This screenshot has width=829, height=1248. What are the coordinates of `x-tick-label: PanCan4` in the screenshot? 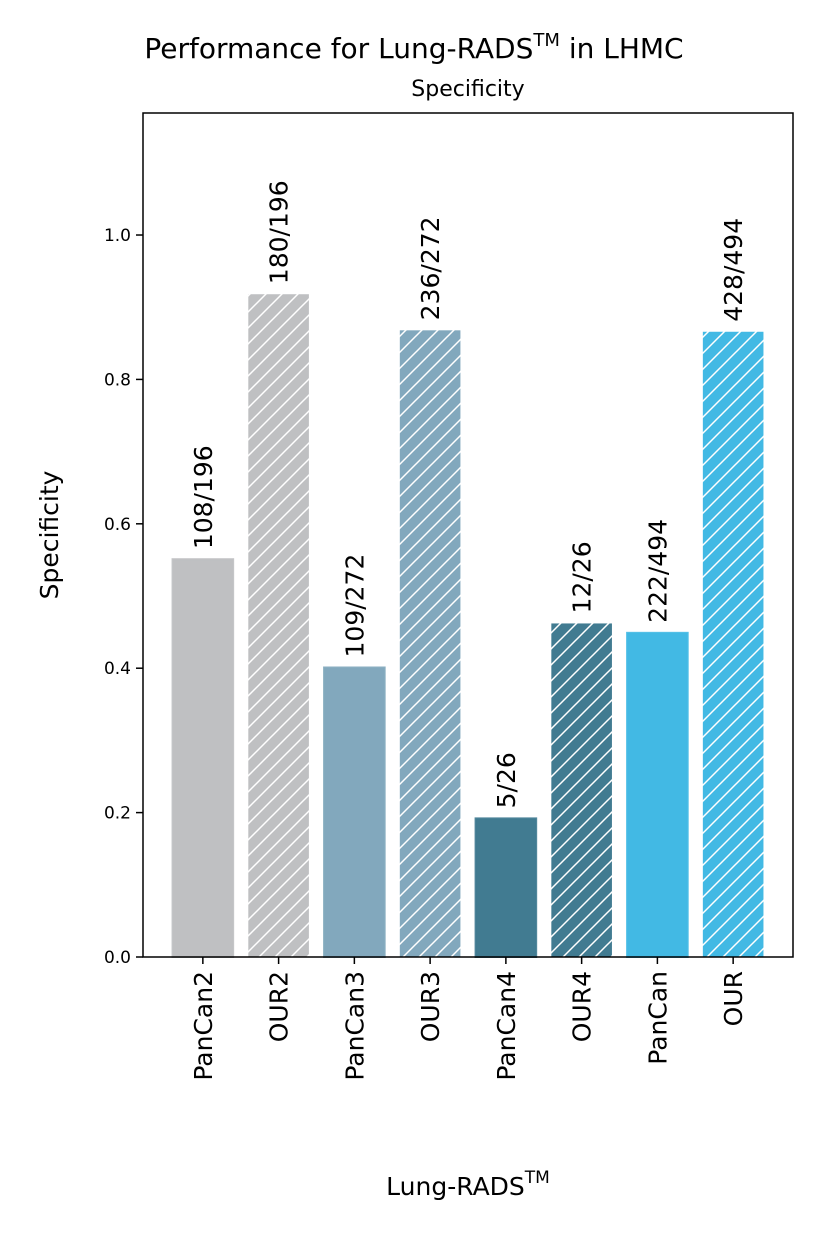 It's located at (506, 1026).